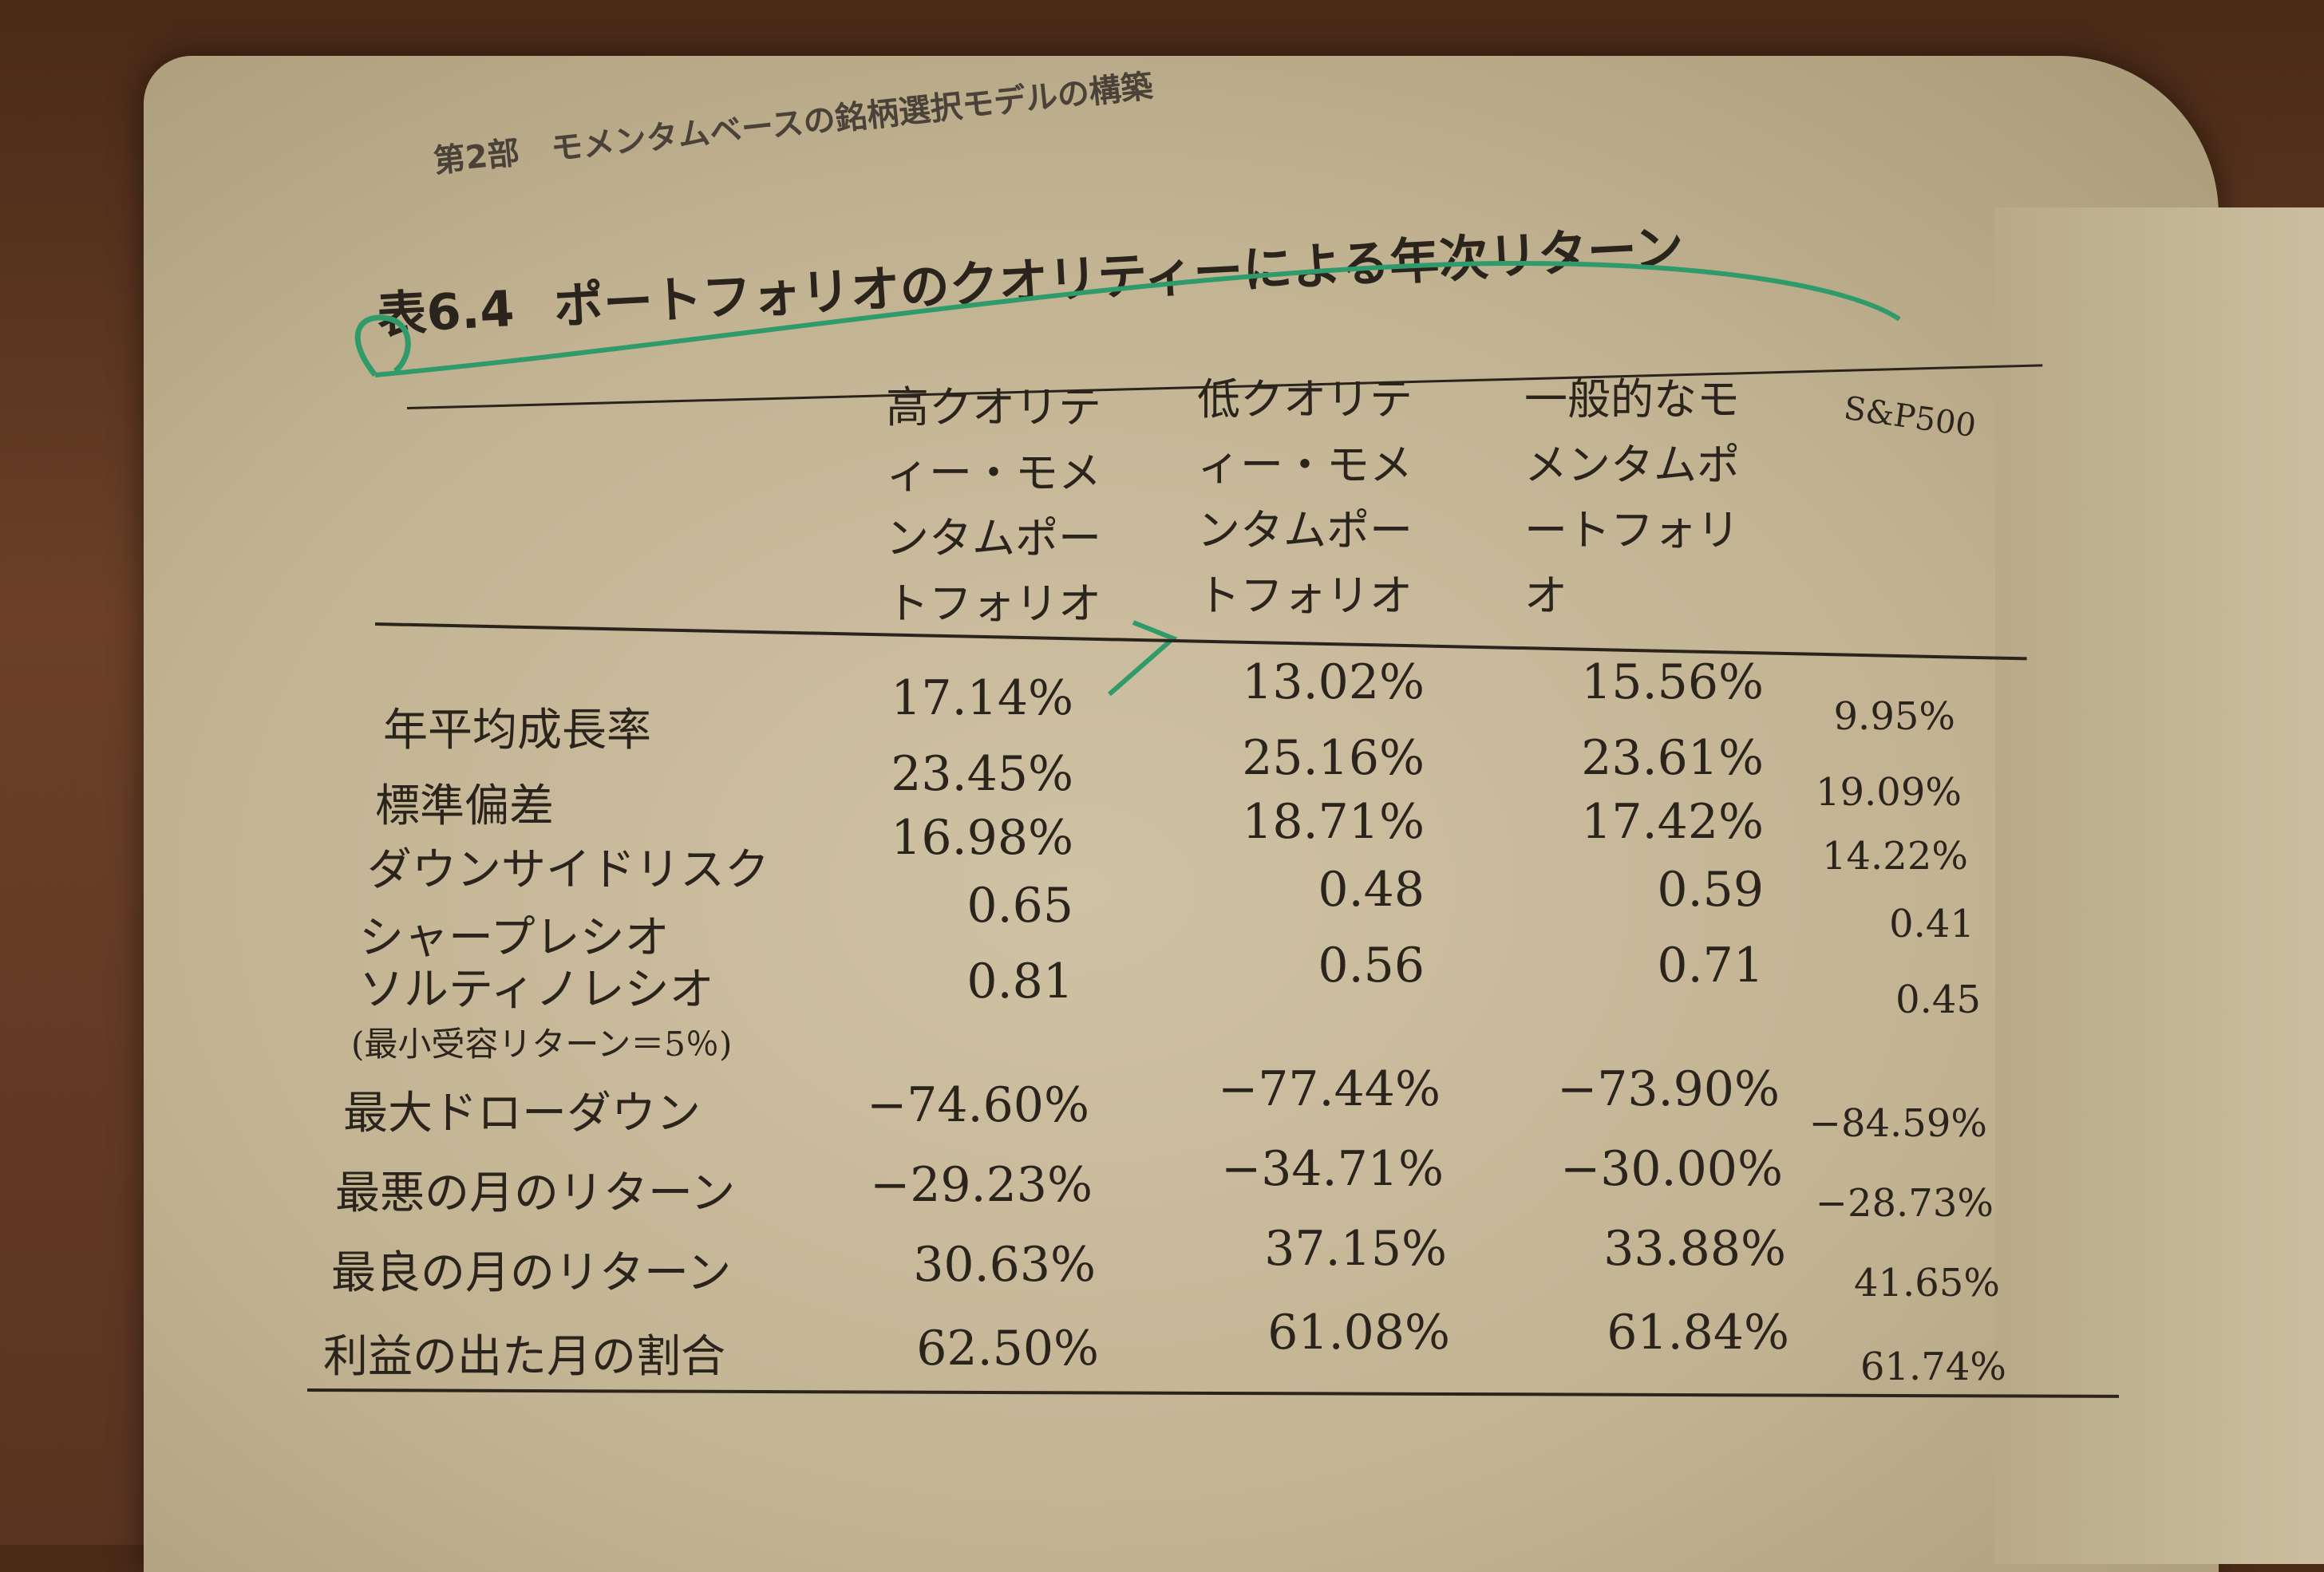 The height and width of the screenshot is (1572, 2324). I want to click on row-label: ダウンサイドリスク, so click(568, 870).